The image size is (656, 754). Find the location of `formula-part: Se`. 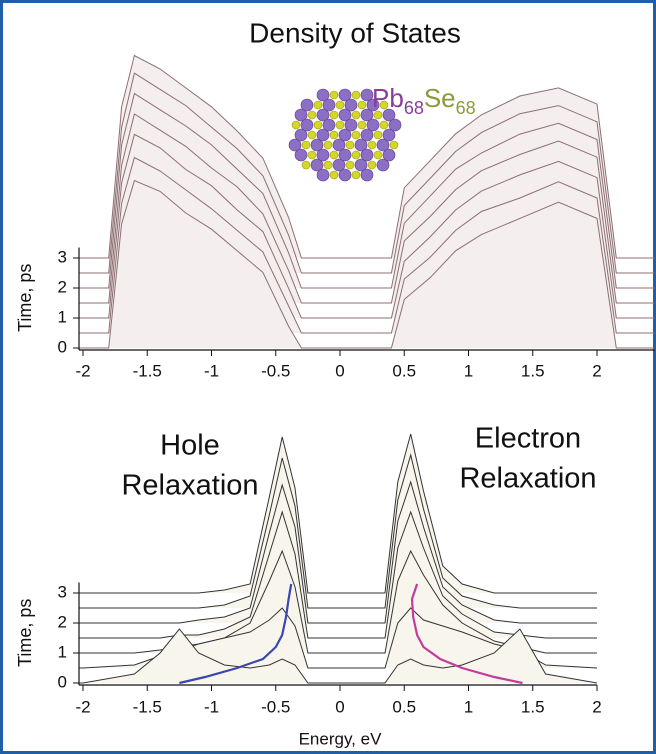

formula-part: Se is located at coordinates (440, 98).